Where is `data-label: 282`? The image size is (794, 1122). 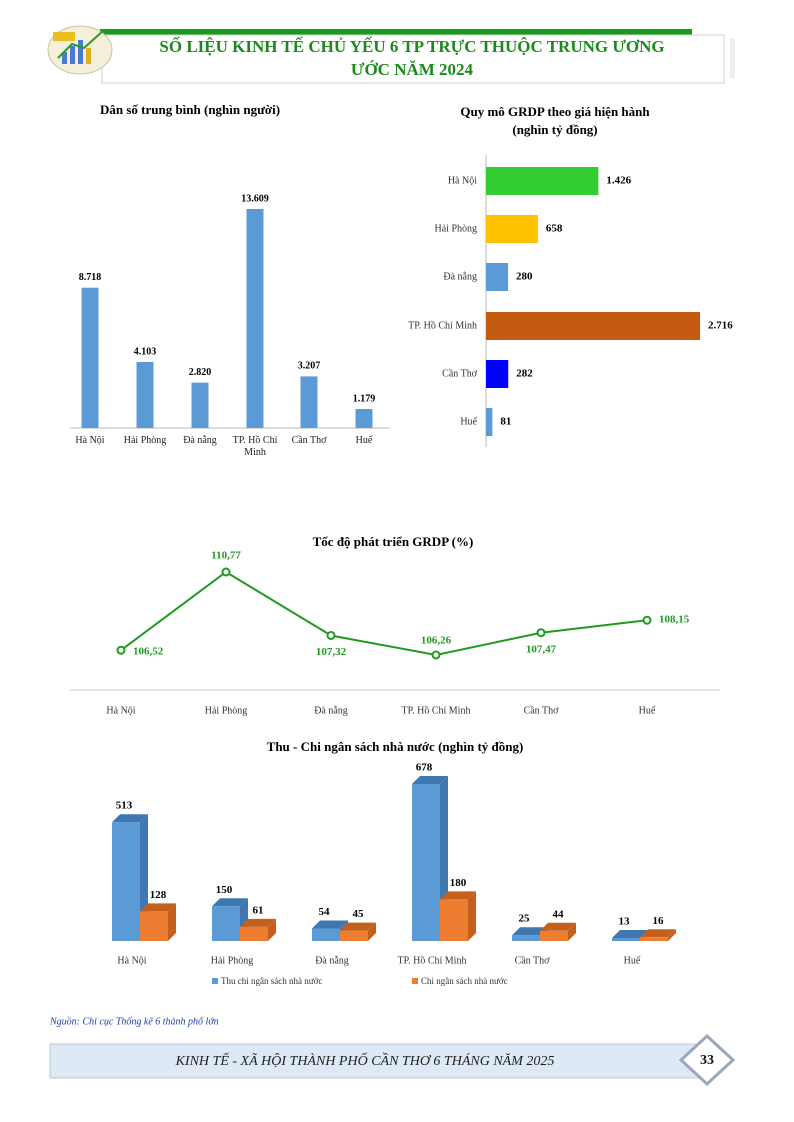 data-label: 282 is located at coordinates (524, 374).